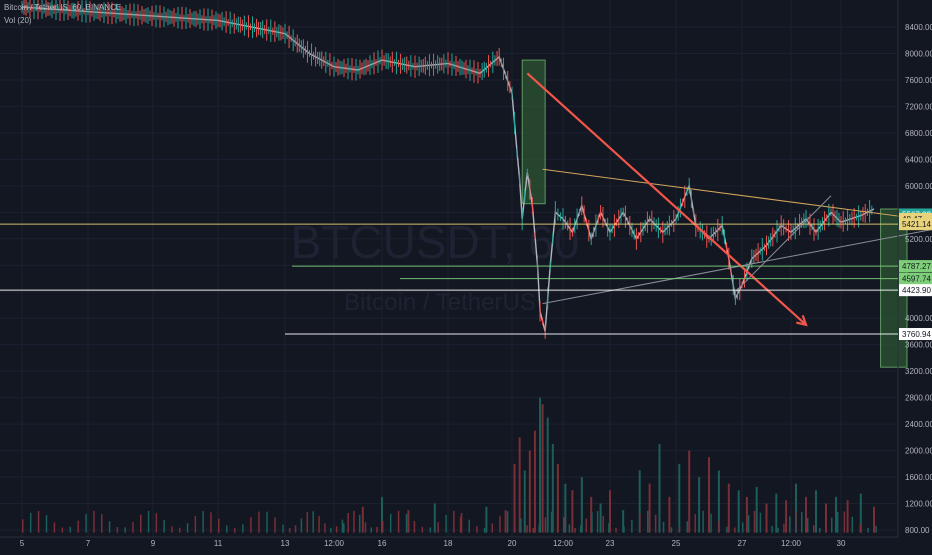 The image size is (932, 555). I want to click on x-tick-label: 12:00, so click(334, 543).